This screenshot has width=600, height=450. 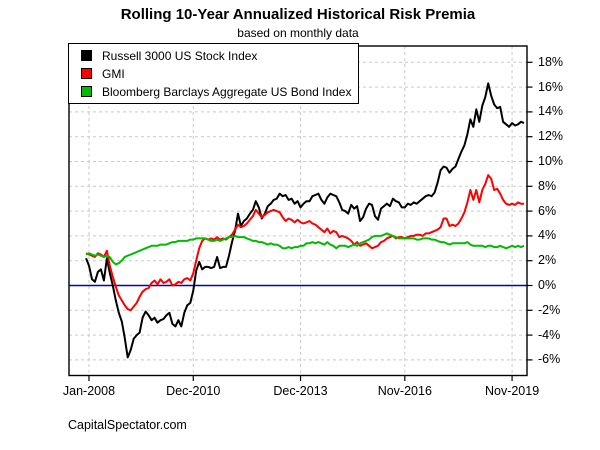 I want to click on y-tick-label: 8%, so click(x=547, y=185).